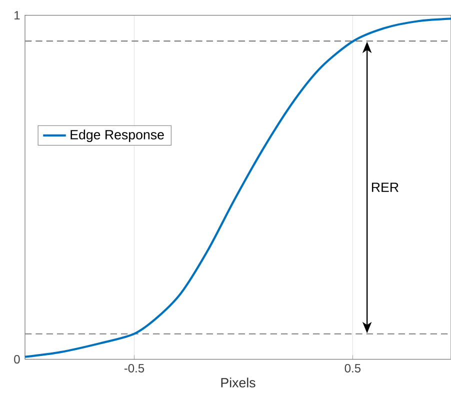 The width and height of the screenshot is (451, 402). What do you see at coordinates (238, 383) in the screenshot?
I see `x-axis-title: Pixels` at bounding box center [238, 383].